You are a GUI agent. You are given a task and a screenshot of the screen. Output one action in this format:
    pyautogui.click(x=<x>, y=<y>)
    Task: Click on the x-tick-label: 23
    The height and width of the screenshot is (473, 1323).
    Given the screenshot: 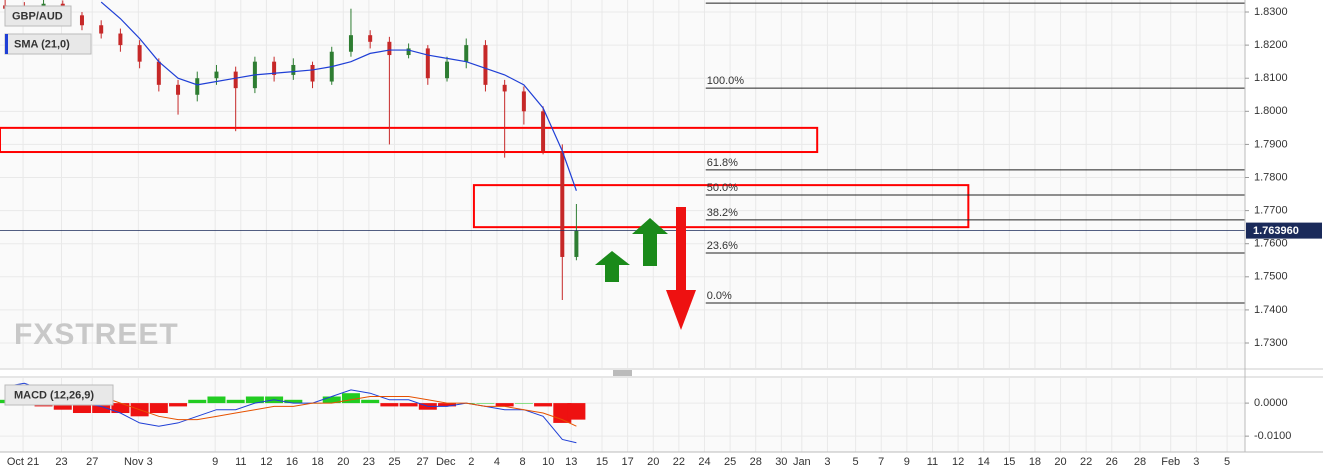 What is the action you would take?
    pyautogui.click(x=61, y=462)
    